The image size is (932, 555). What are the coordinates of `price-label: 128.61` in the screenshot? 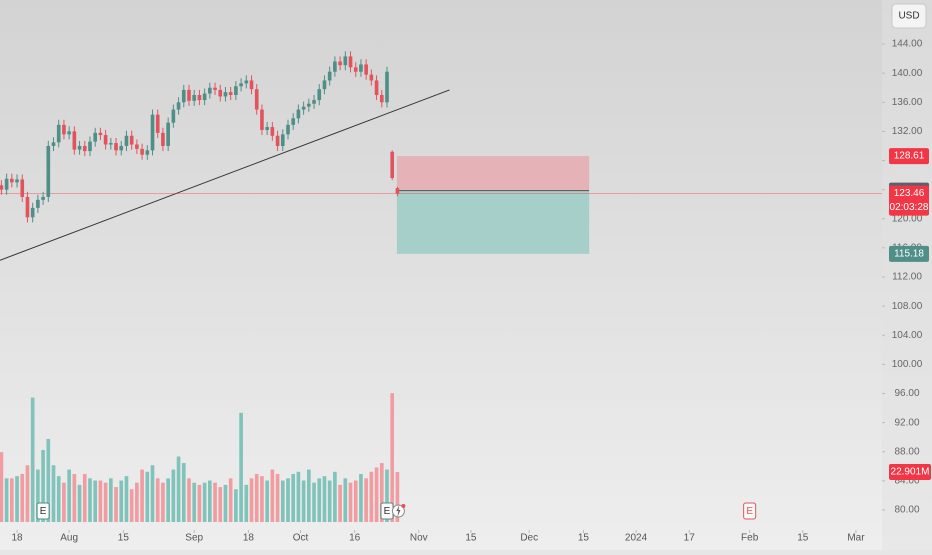 It's located at (909, 156).